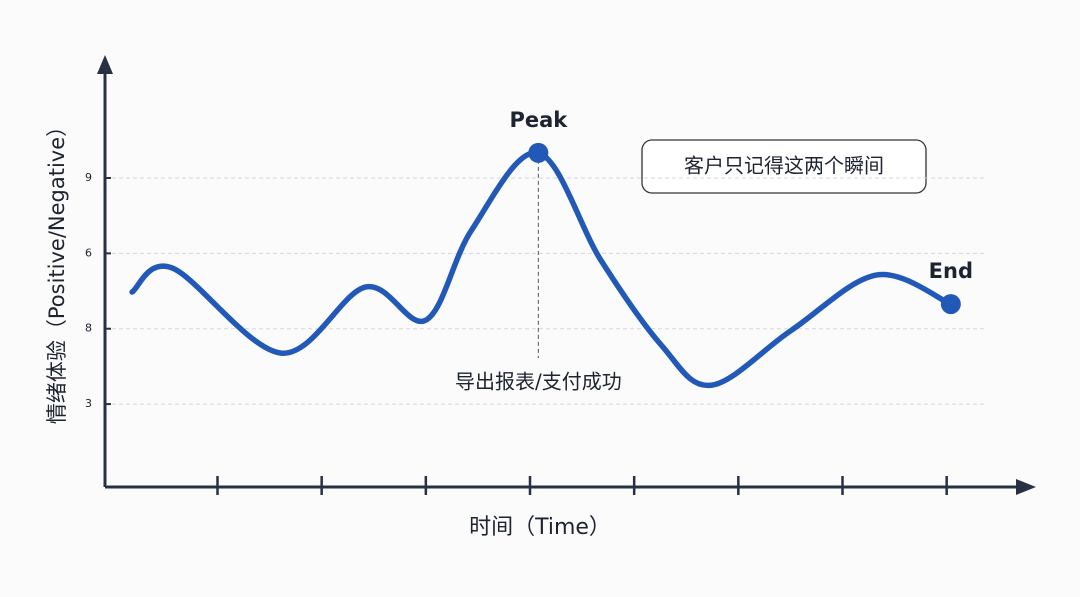 Image resolution: width=1080 pixels, height=597 pixels. I want to click on y-tick-label: 8, so click(88, 328).